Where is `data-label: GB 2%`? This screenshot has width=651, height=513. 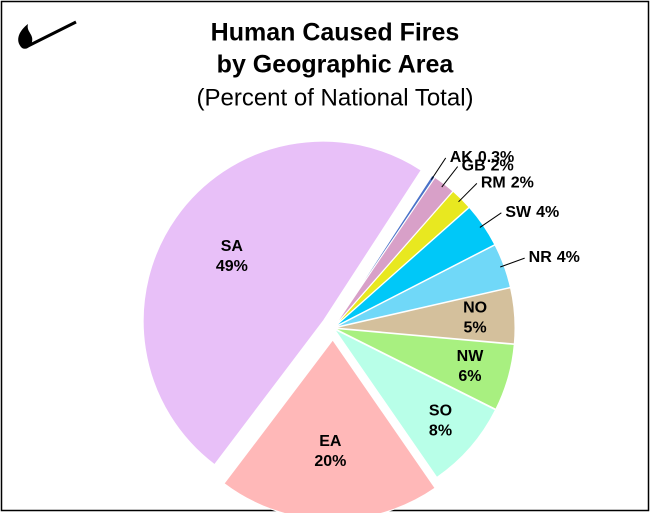
data-label: GB 2% is located at coordinates (488, 166).